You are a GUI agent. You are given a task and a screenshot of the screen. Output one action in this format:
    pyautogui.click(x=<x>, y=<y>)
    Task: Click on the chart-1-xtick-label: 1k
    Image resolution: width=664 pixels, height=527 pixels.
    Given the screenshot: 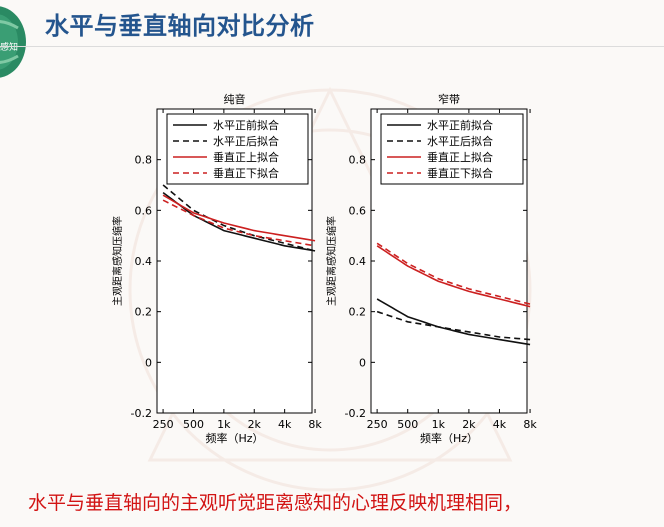 What is the action you would take?
    pyautogui.click(x=224, y=424)
    